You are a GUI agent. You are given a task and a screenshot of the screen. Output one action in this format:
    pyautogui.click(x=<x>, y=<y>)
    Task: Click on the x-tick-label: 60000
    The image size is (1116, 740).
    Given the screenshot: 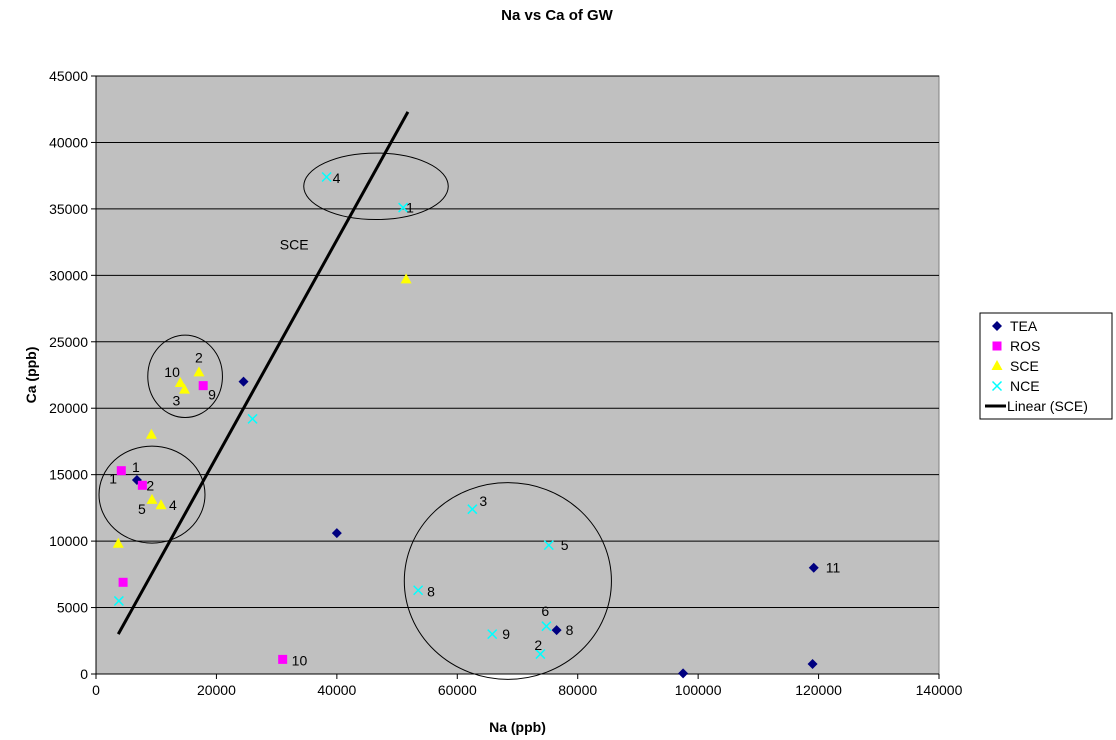 What is the action you would take?
    pyautogui.click(x=457, y=690)
    